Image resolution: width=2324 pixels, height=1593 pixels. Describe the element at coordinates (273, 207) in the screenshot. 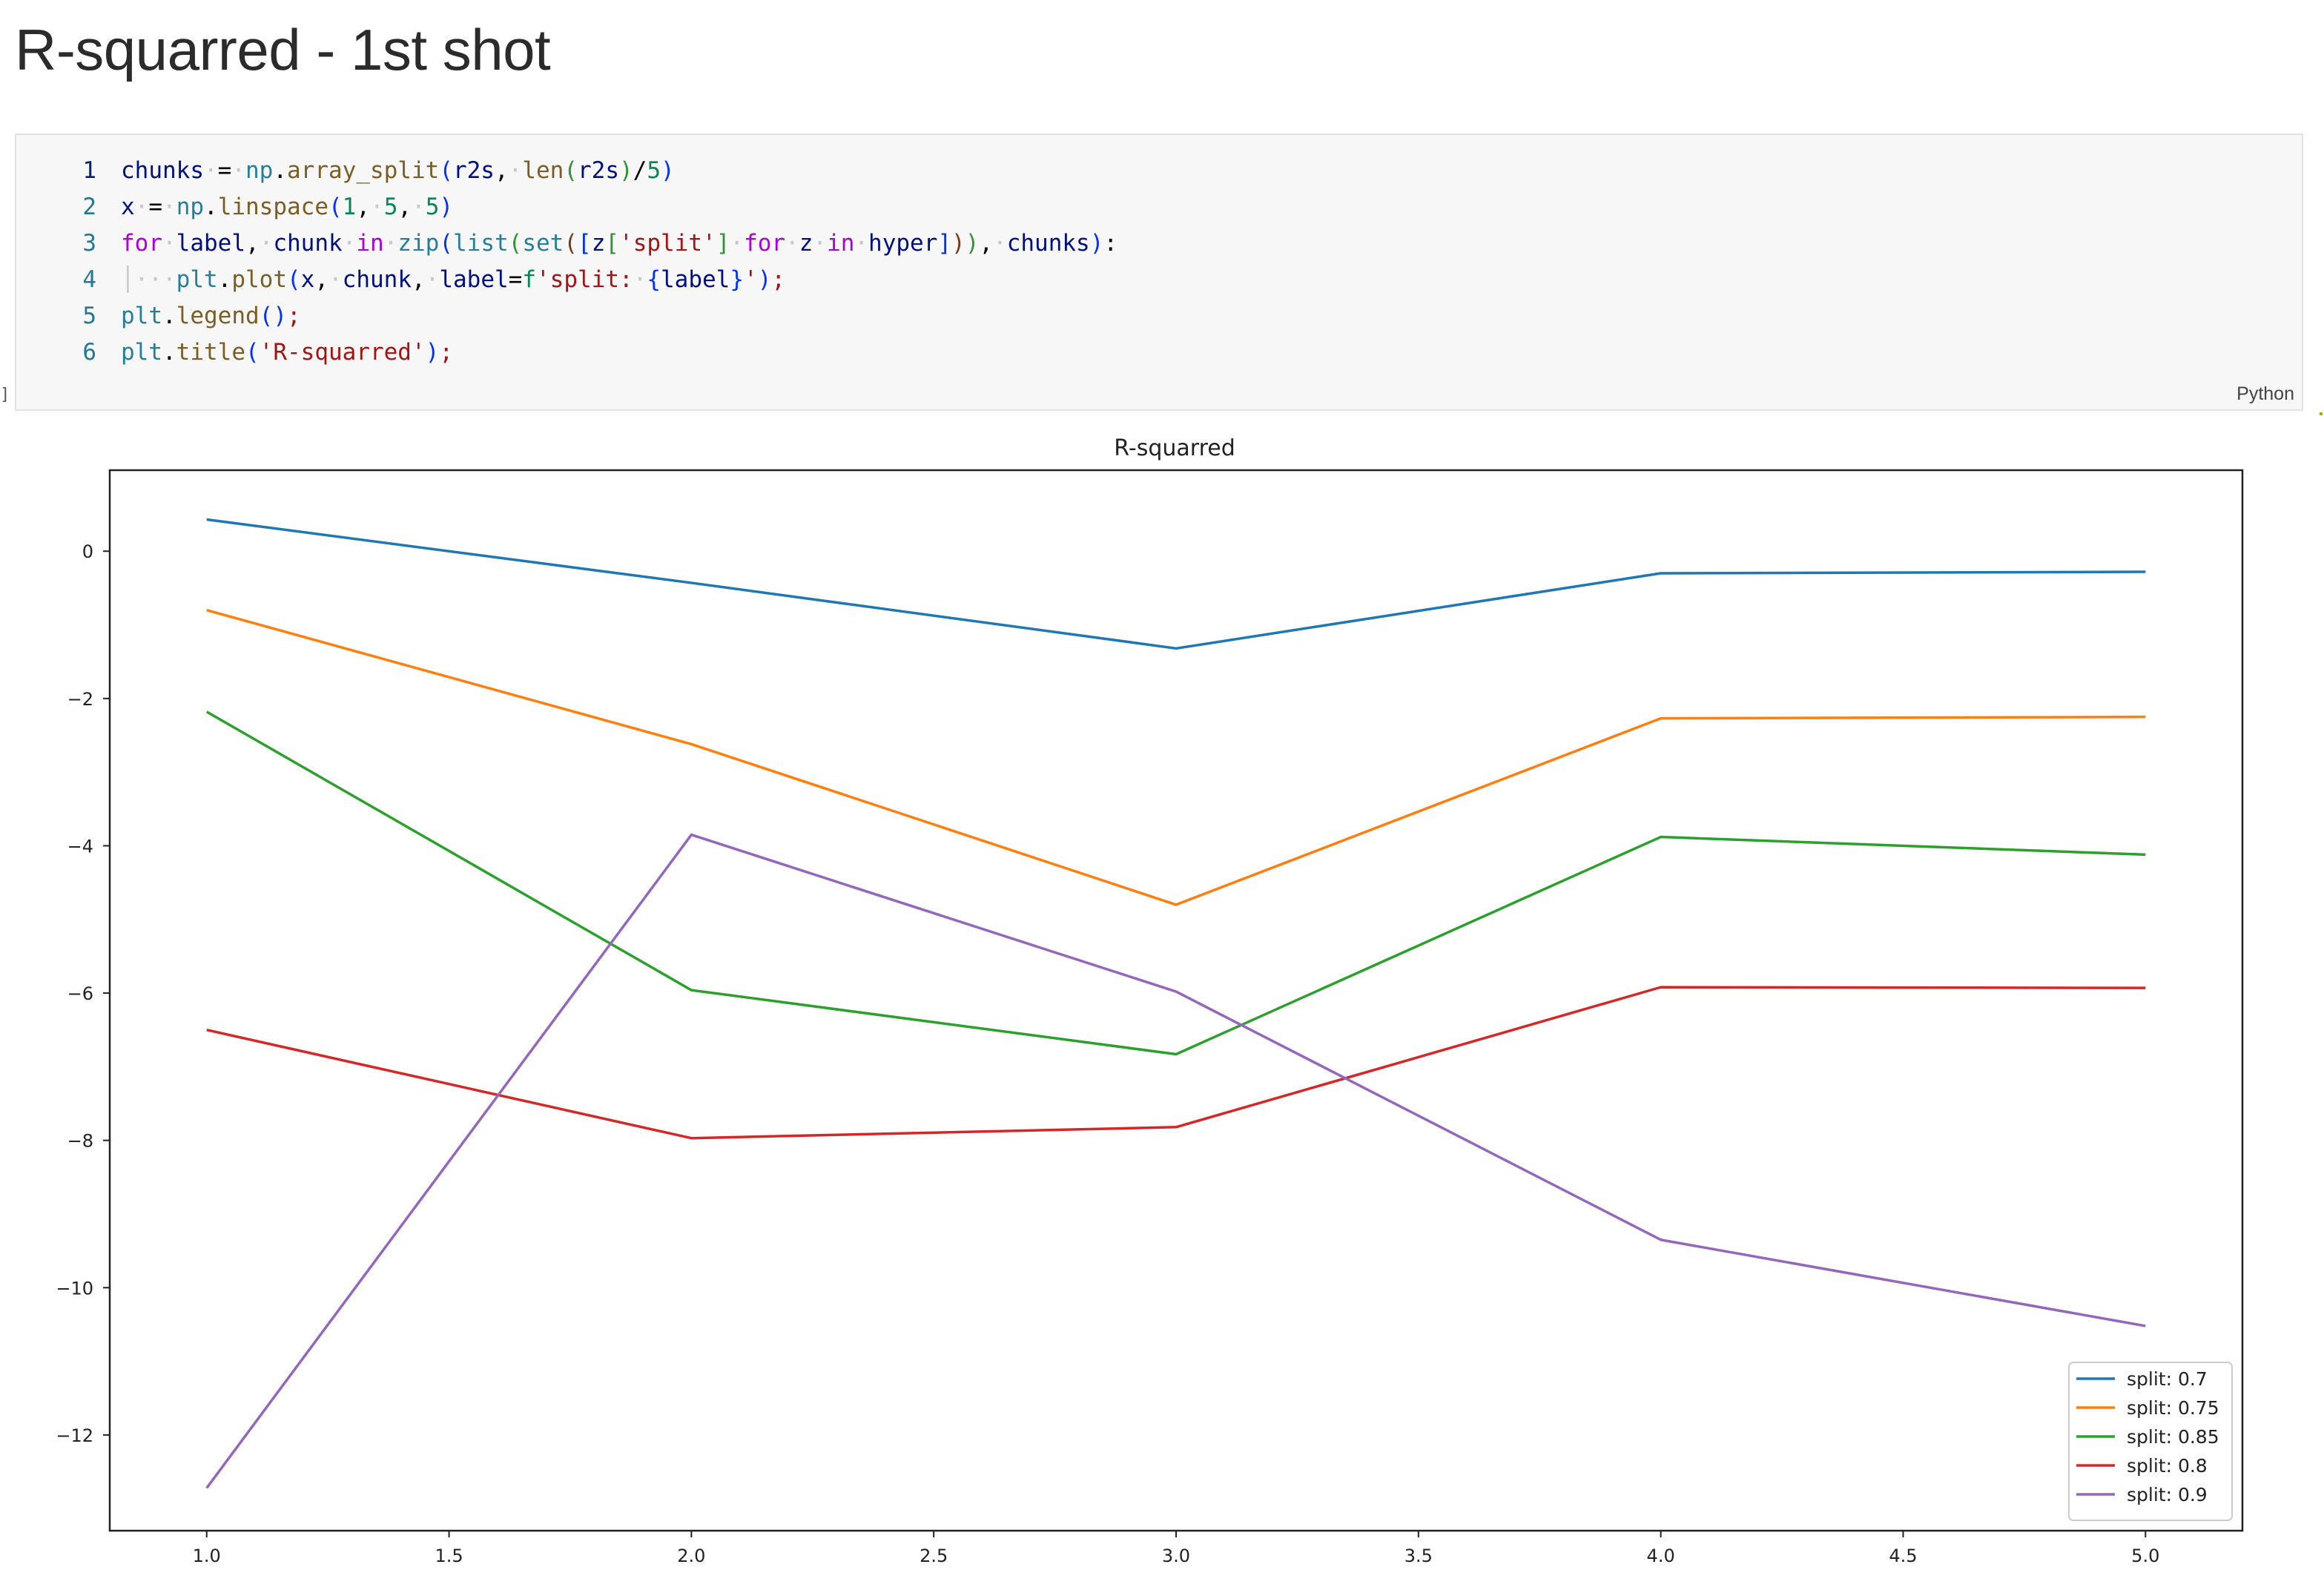

I see `code-token: linspace` at that location.